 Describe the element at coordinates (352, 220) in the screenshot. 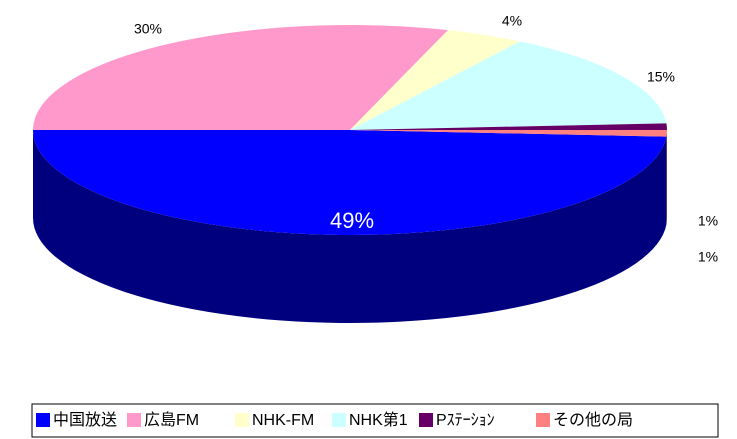

I see `data-label: 49%` at that location.